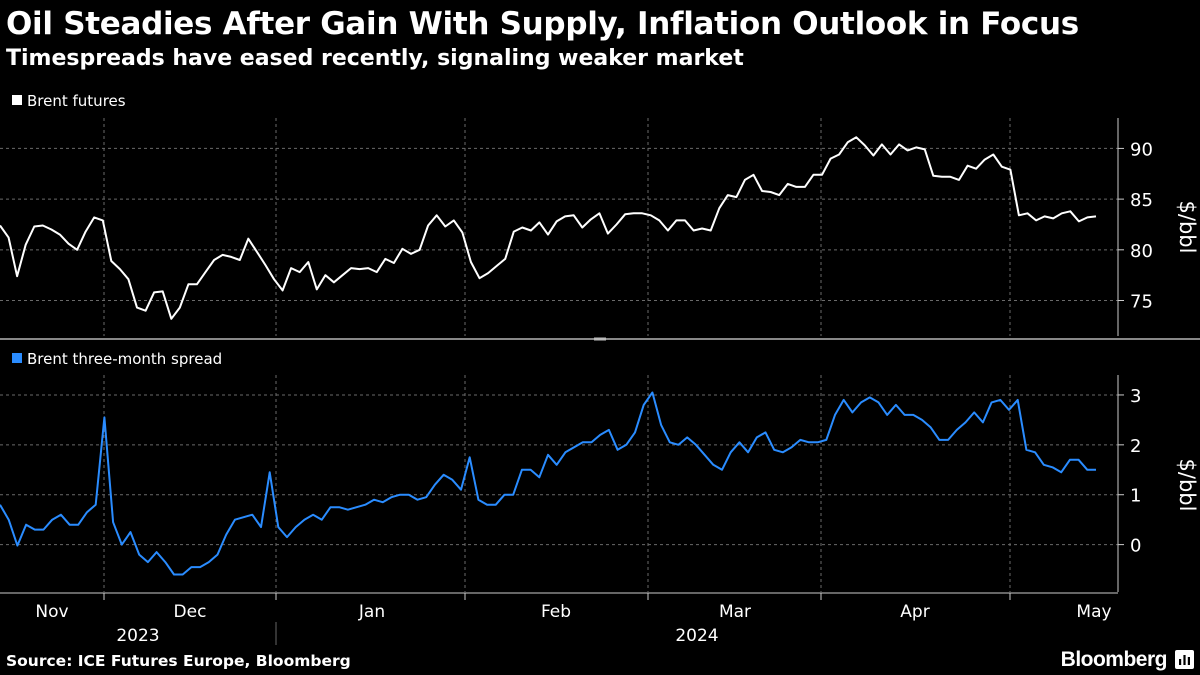  What do you see at coordinates (1187, 485) in the screenshot?
I see `spread-y-axis-label: $/bbl` at bounding box center [1187, 485].